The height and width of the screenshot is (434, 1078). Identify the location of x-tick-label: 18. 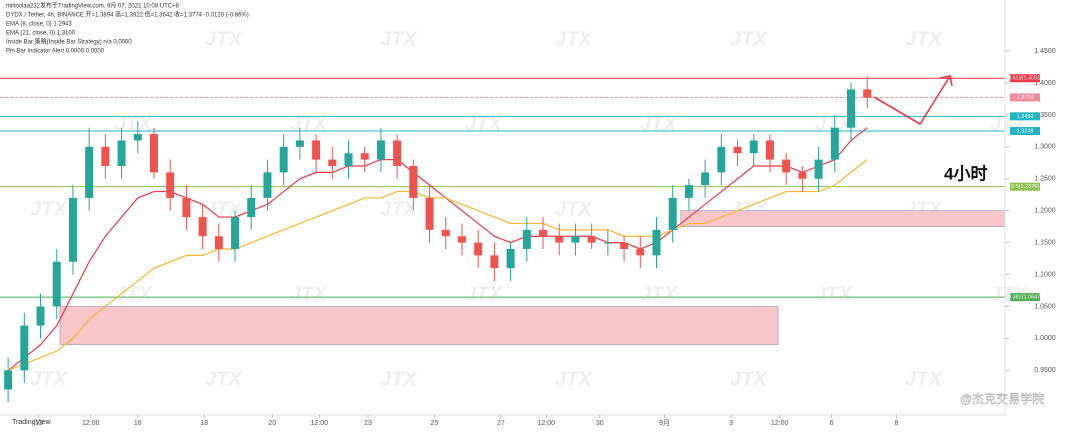
(204, 423).